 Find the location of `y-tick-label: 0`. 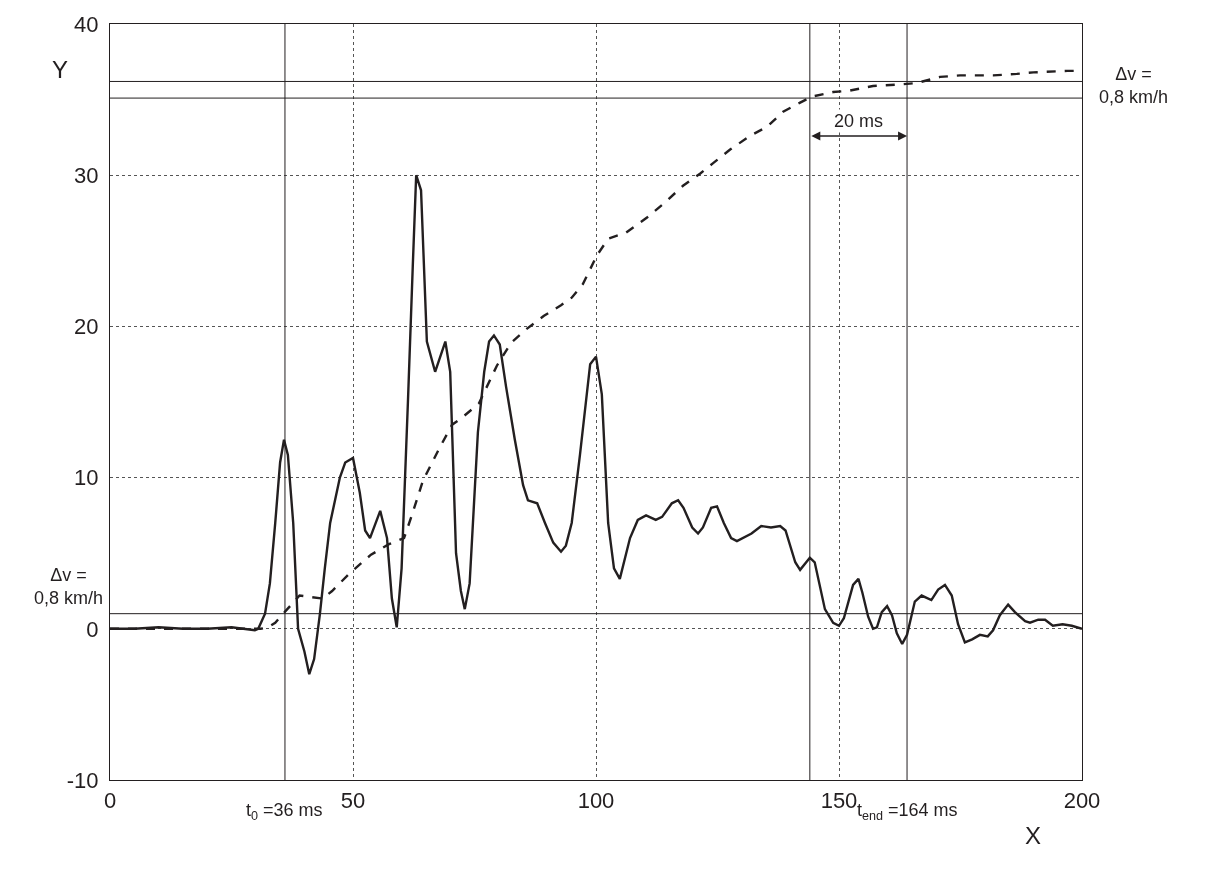

y-tick-label: 0 is located at coordinates (92, 629).